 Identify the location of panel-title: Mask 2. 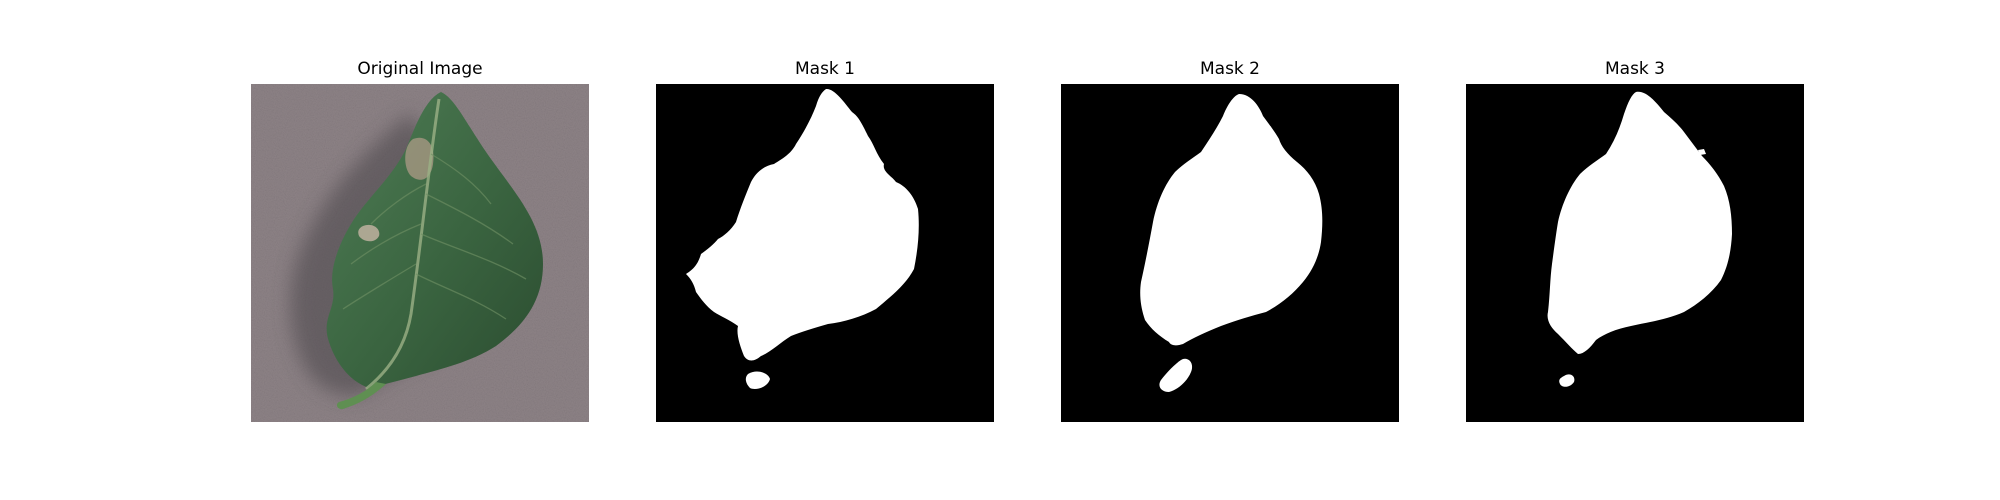
(1229, 69).